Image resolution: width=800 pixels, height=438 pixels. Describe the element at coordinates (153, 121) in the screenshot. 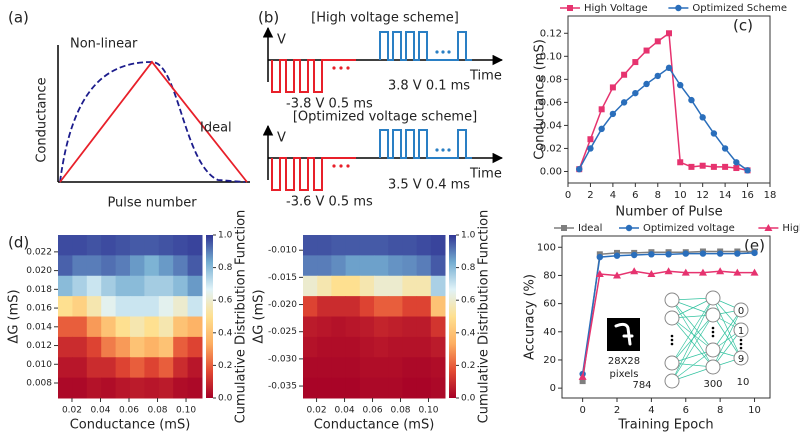

I see `ideal-curve` at that location.